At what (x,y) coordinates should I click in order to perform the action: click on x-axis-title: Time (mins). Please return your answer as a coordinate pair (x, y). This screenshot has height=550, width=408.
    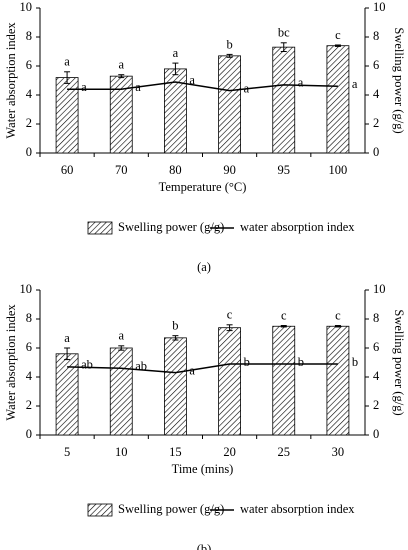
    Looking at the image, I should click on (203, 469).